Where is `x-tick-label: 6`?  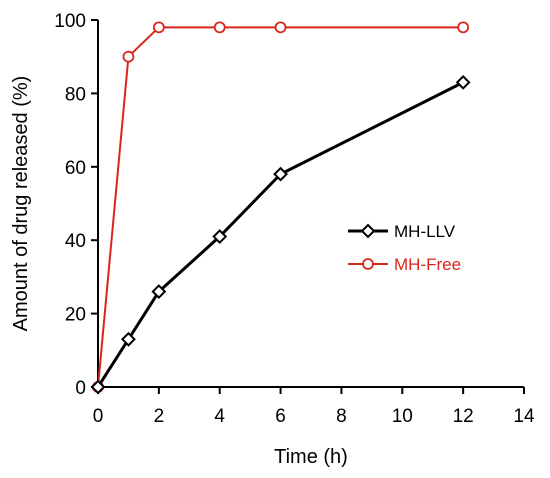
x-tick-label: 6 is located at coordinates (280, 416).